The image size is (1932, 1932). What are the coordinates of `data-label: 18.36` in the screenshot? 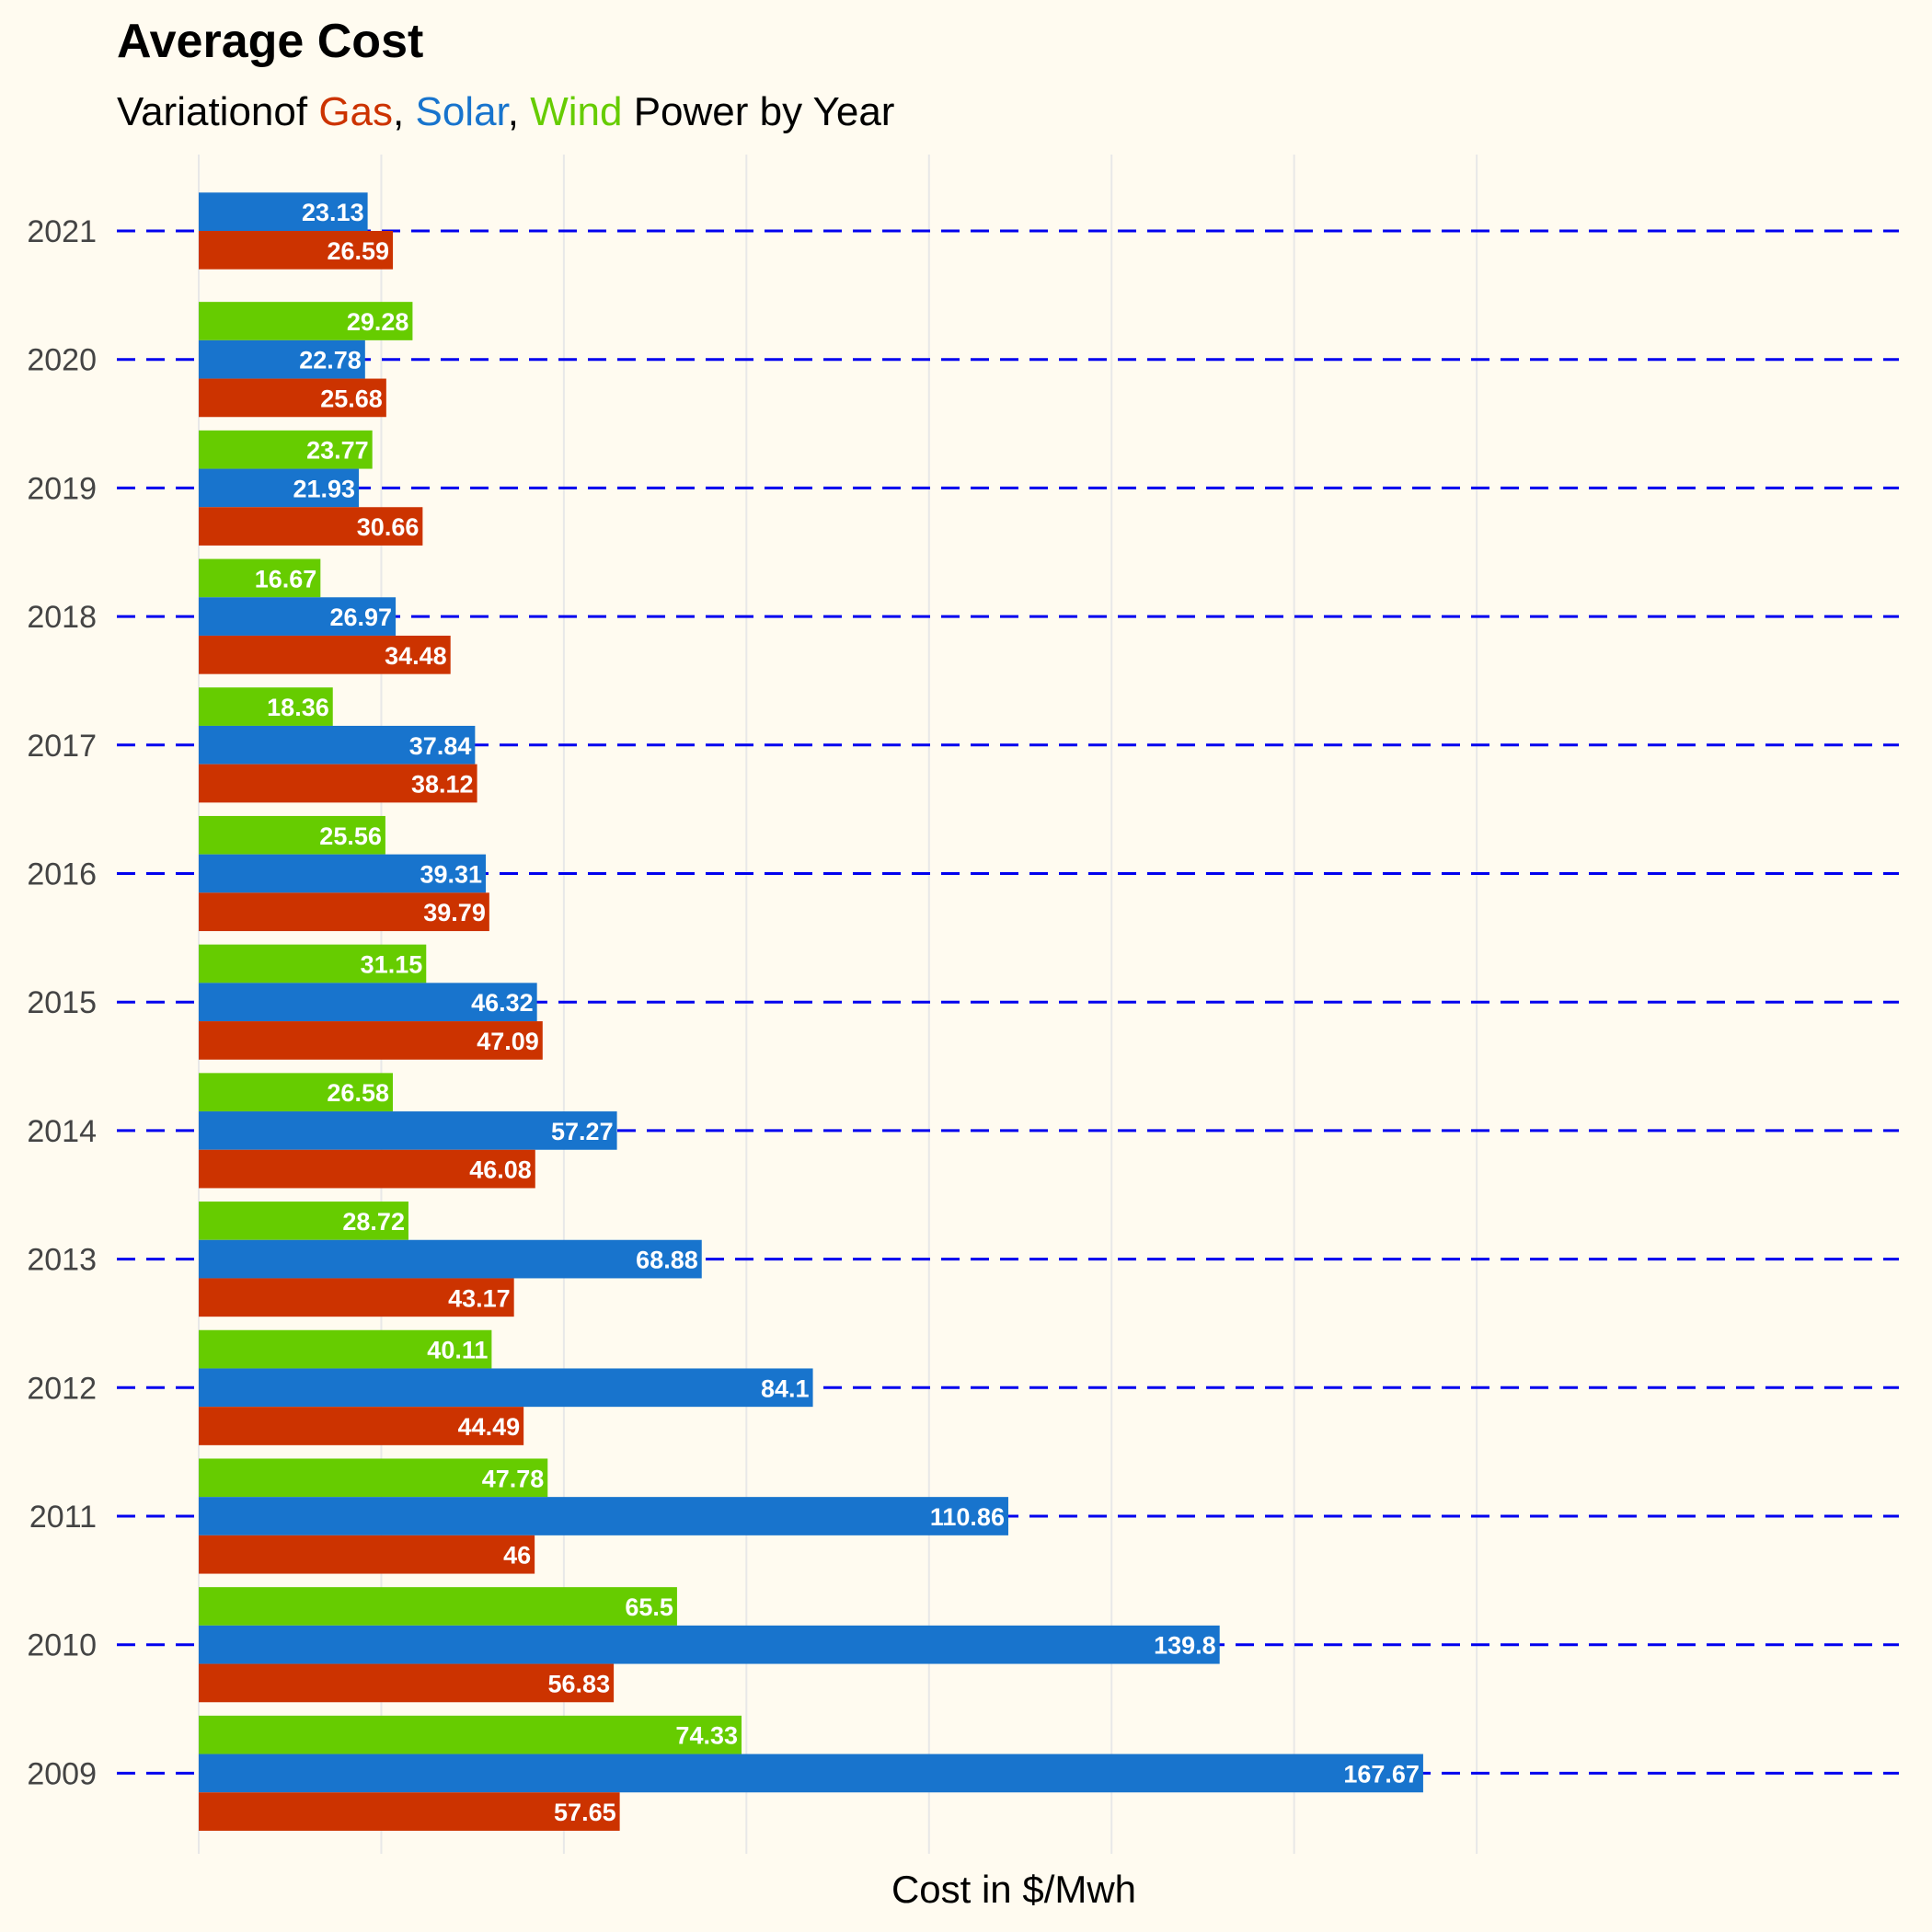 It's located at (298, 707).